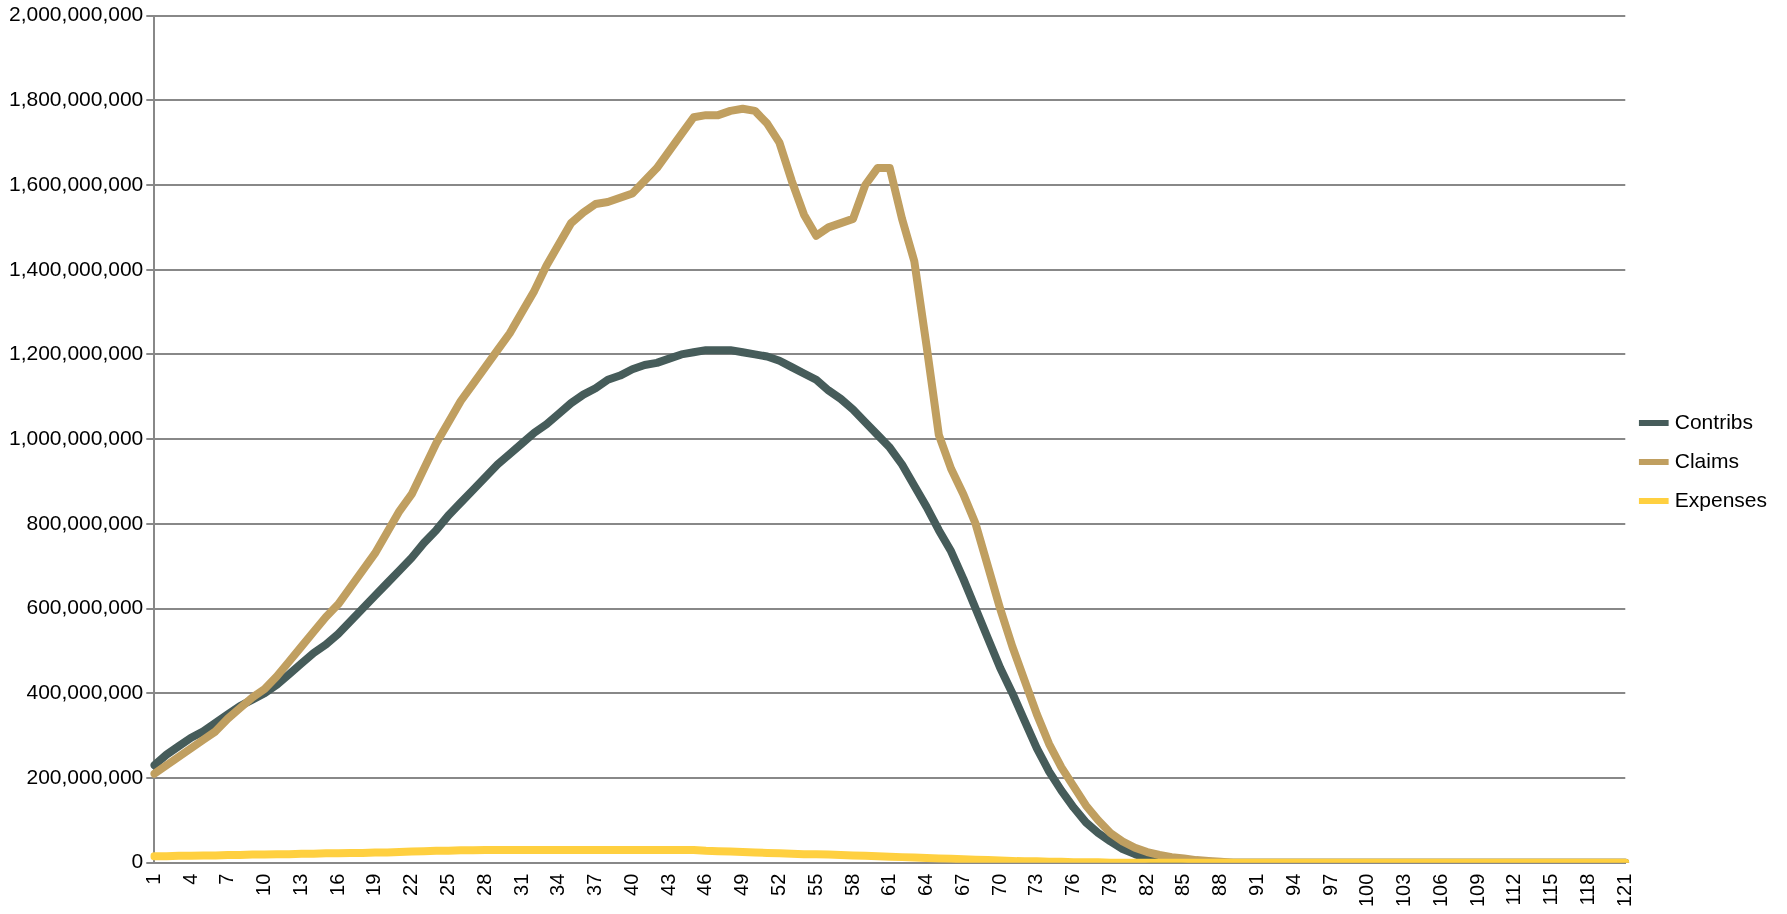 The image size is (1787, 914). Describe the element at coordinates (1513, 889) in the screenshot. I see `x-tick-label: 112` at that location.